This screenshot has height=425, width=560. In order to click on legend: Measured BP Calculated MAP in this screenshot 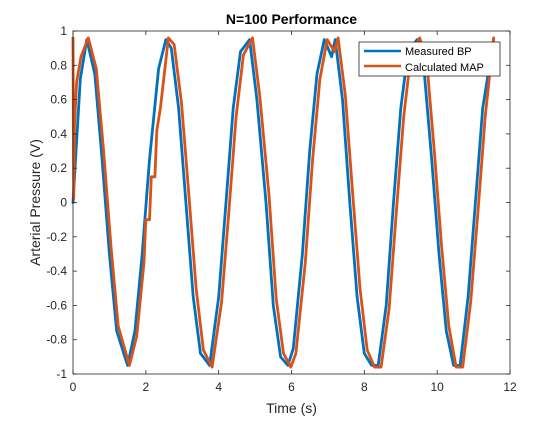, I will do `click(429, 59)`.